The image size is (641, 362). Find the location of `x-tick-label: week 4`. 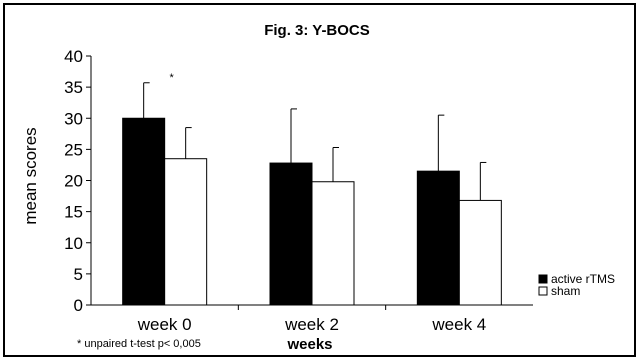

x-tick-label: week 4 is located at coordinates (458, 324).